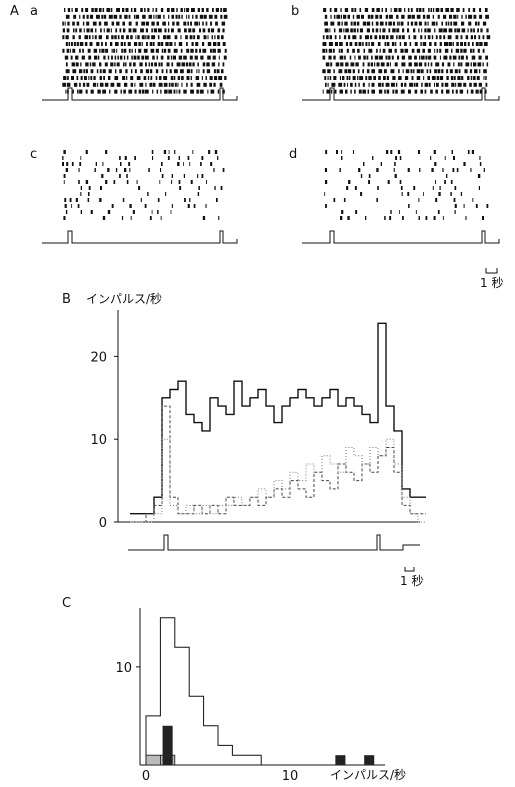 This screenshot has height=787, width=515. What do you see at coordinates (274, 542) in the screenshot?
I see `b-stimulus-trace` at bounding box center [274, 542].